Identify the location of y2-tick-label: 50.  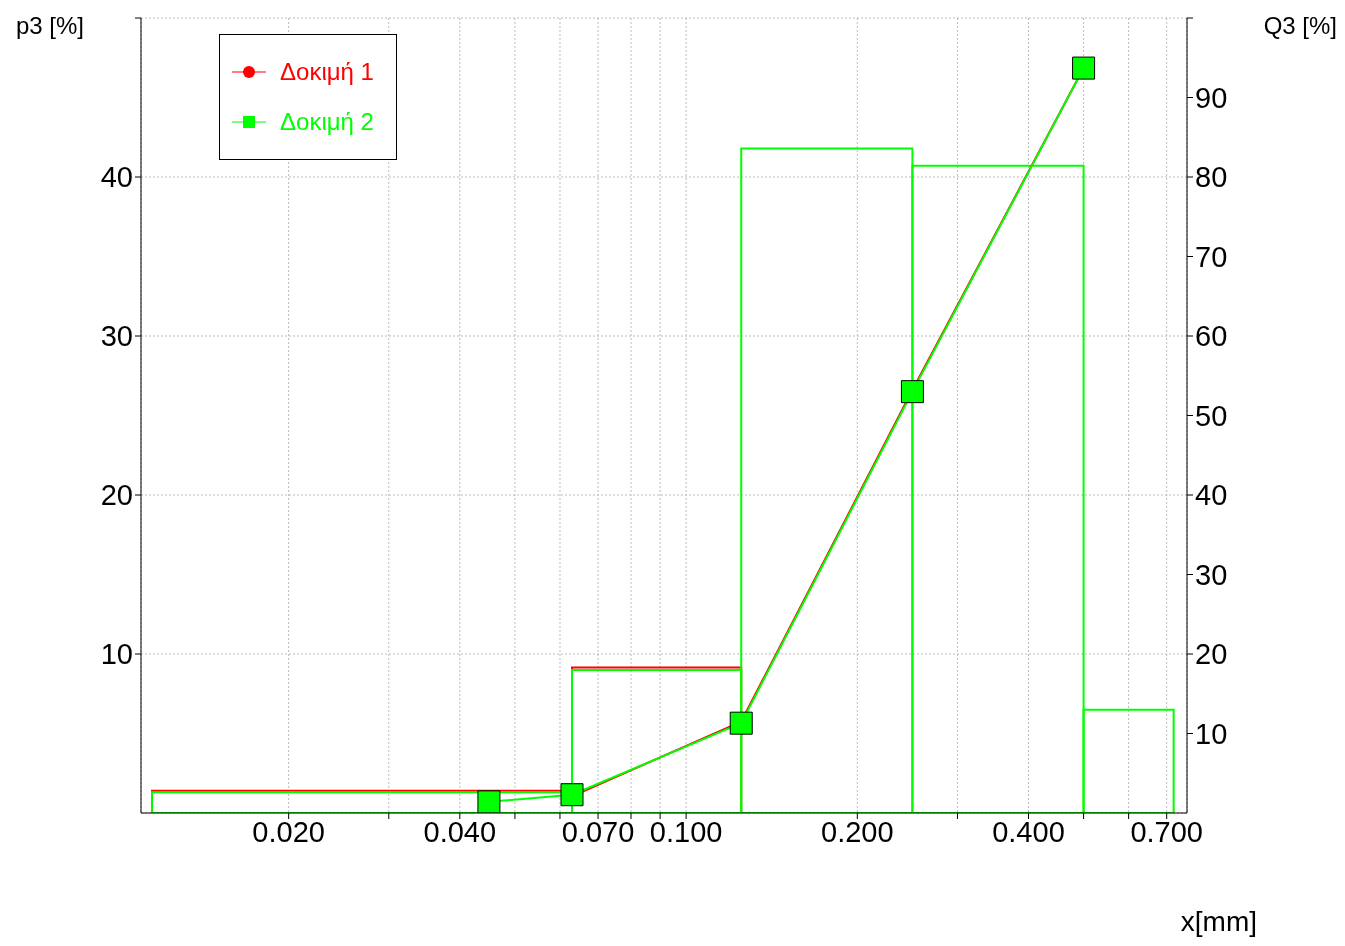
(1211, 415).